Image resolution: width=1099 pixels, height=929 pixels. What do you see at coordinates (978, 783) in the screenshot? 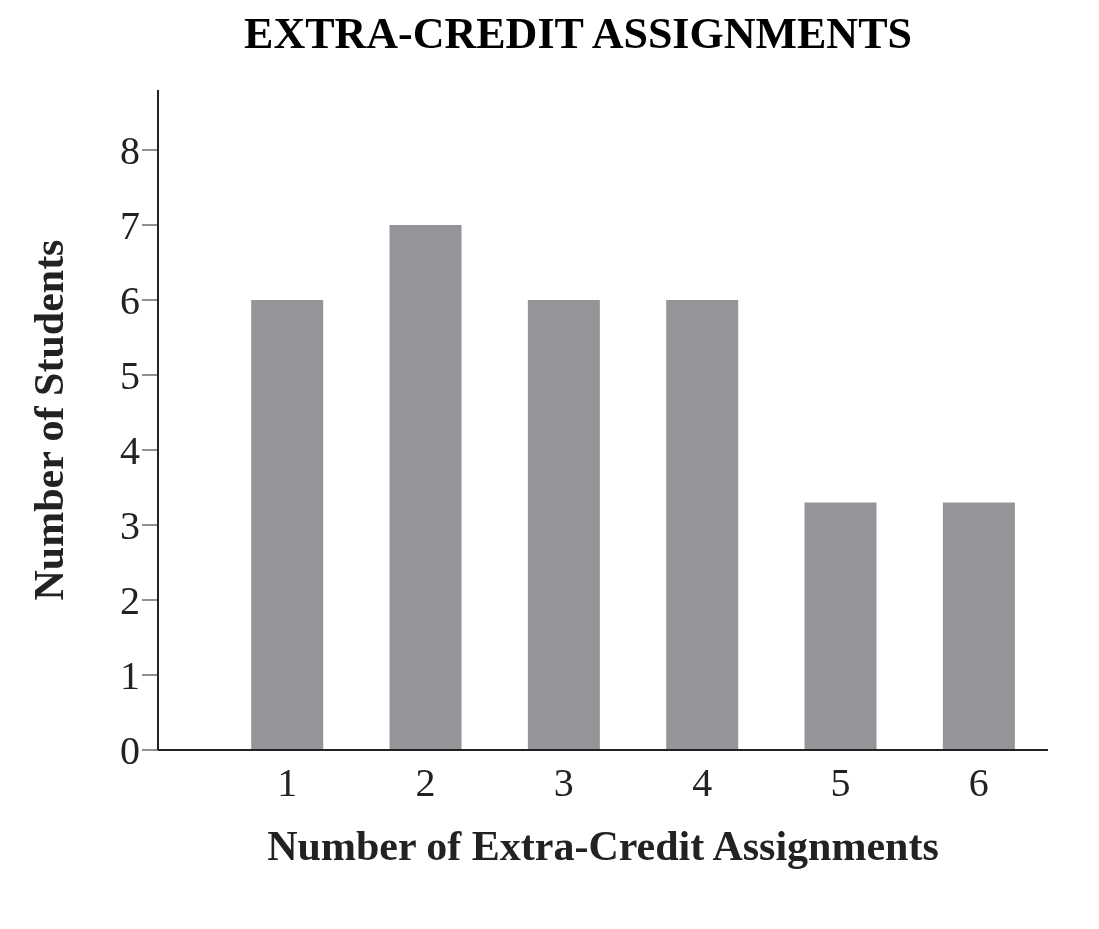
I see `x-tick-label: 6` at bounding box center [978, 783].